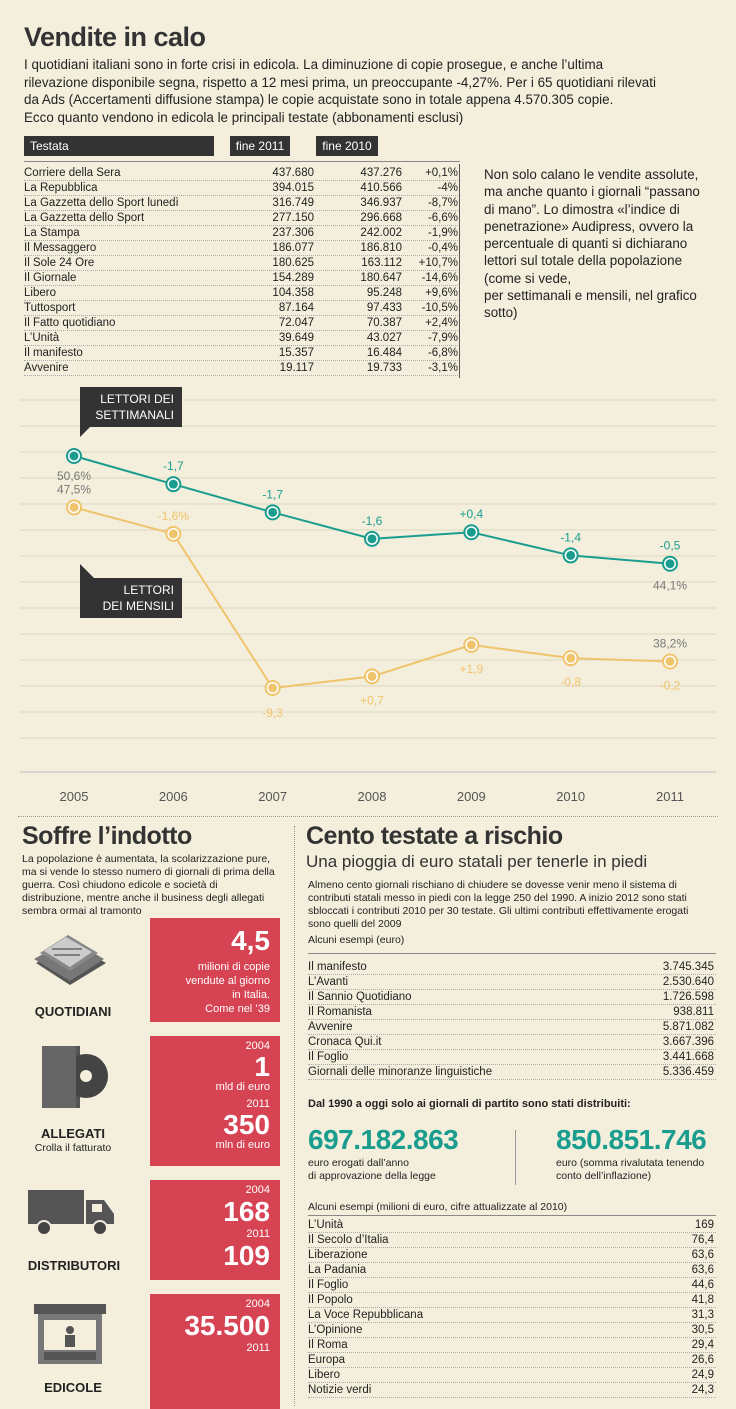  I want to click on legend-settimanali: LETTORI DEI SETTIMANALI, so click(131, 407).